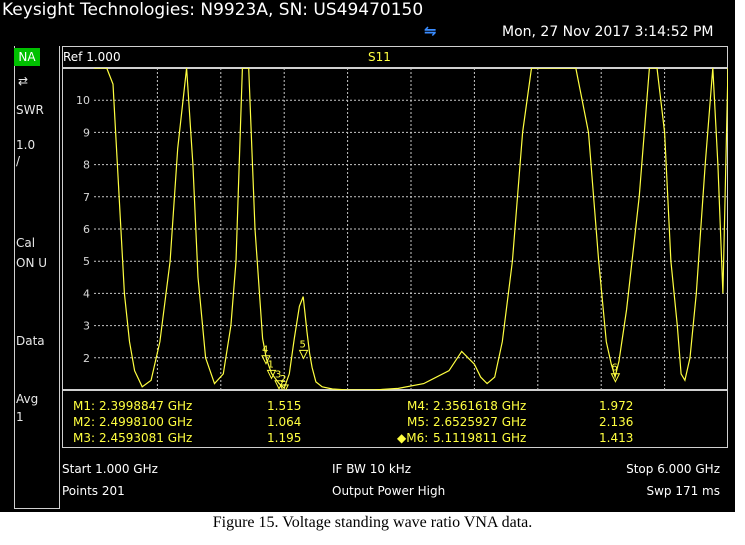 Image resolution: width=745 pixels, height=545 pixels. Describe the element at coordinates (389, 491) in the screenshot. I see `output-power: Output Power High` at that location.